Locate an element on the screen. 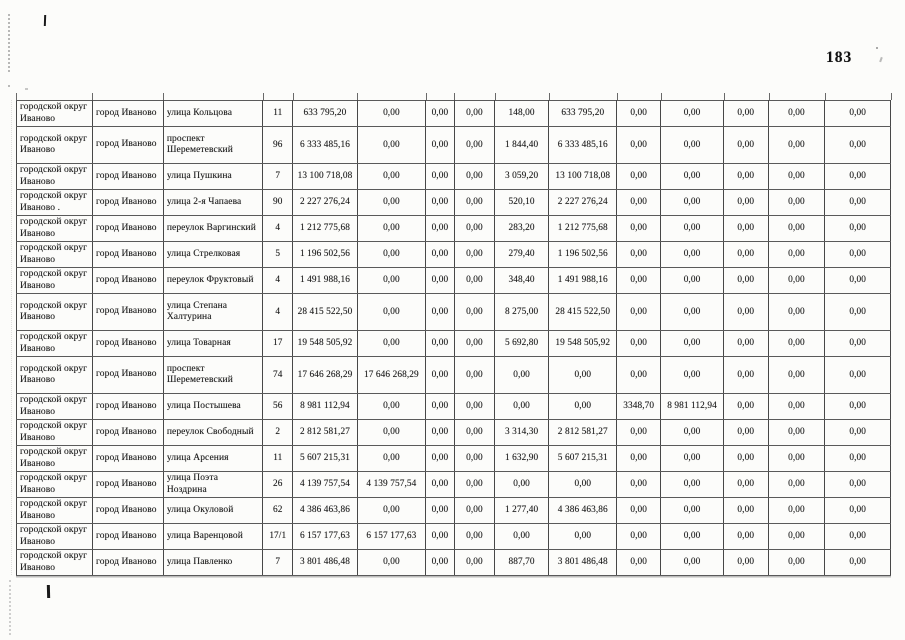 This screenshot has height=640, width=905. cell-street: переулок Варгинский is located at coordinates (213, 228).